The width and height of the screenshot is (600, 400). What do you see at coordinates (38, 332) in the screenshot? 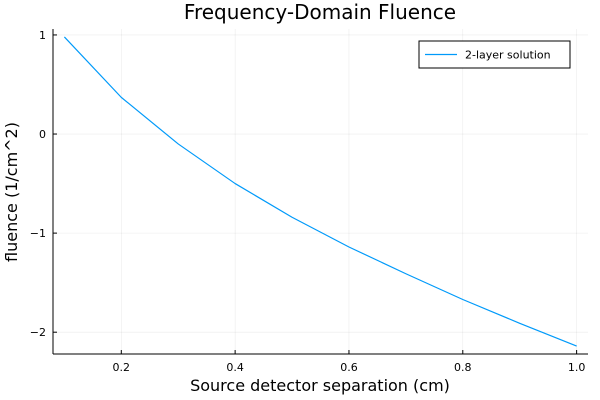
I see `y-tick-label-0: −2` at bounding box center [38, 332].